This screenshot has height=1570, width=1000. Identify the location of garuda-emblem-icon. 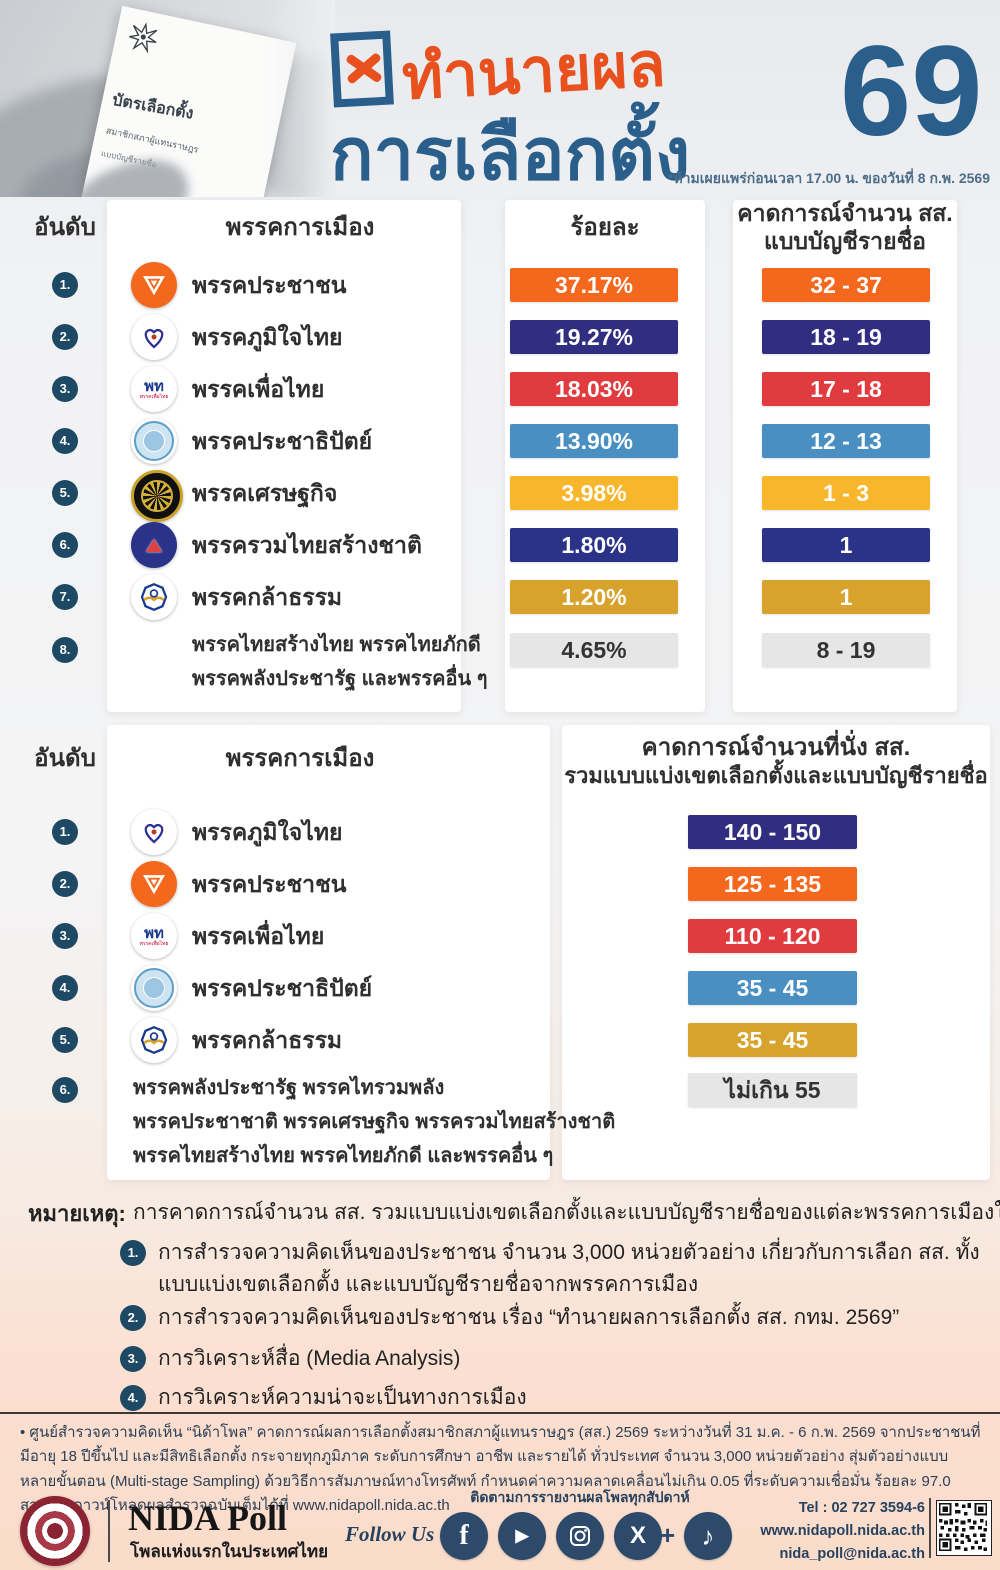
(143, 38).